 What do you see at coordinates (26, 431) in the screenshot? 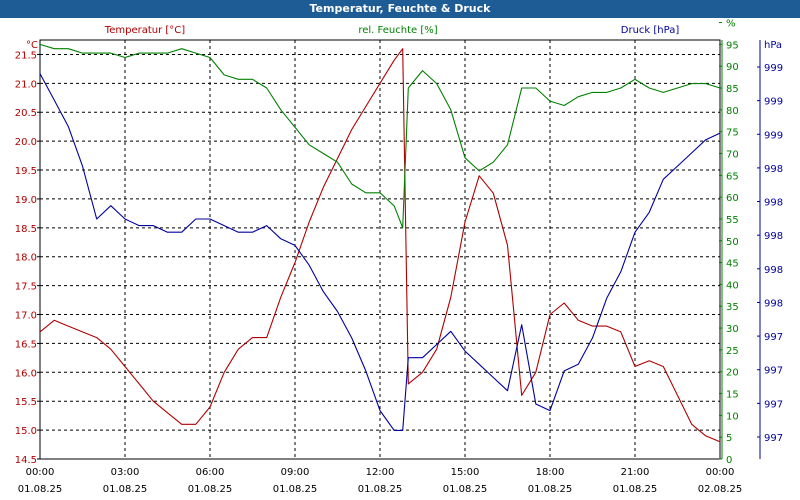
I see `temperature-tick-label: 15.0` at bounding box center [26, 431].